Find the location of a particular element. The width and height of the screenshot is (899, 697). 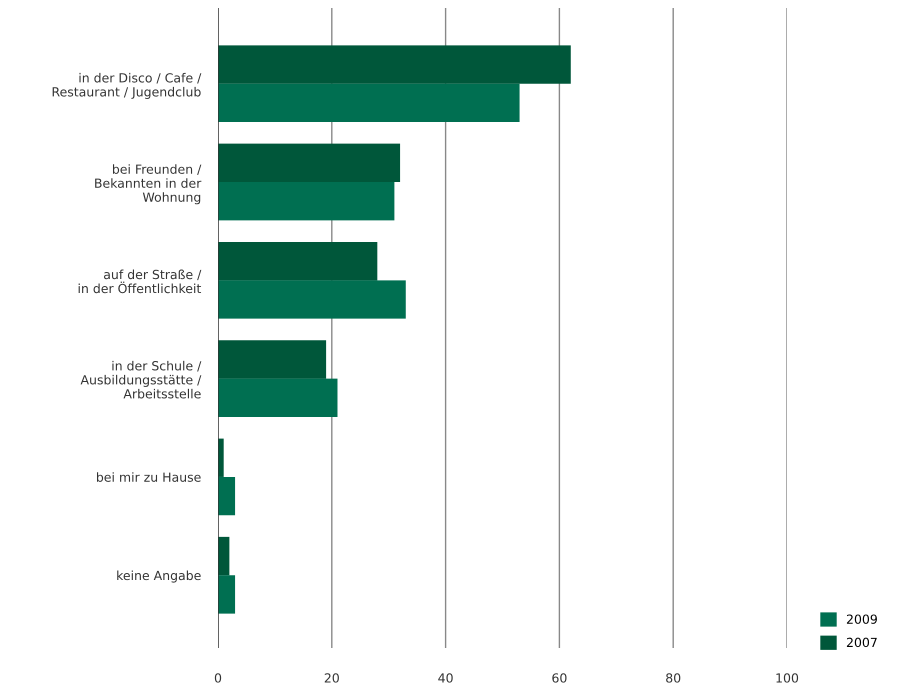

x-tick-label: 60 is located at coordinates (559, 678).